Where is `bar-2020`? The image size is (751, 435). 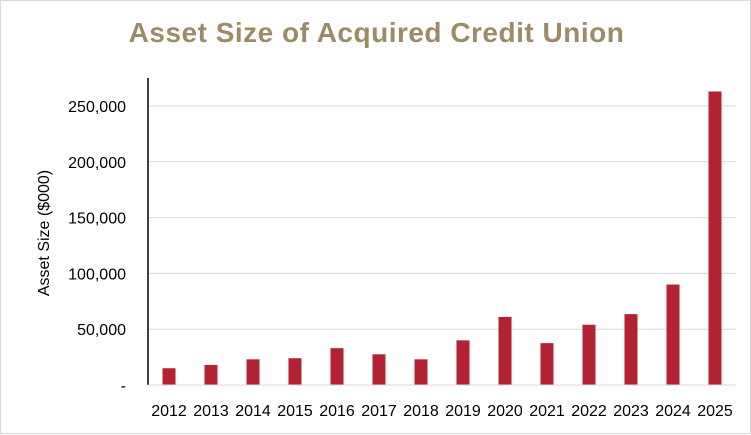
bar-2020 is located at coordinates (505, 350).